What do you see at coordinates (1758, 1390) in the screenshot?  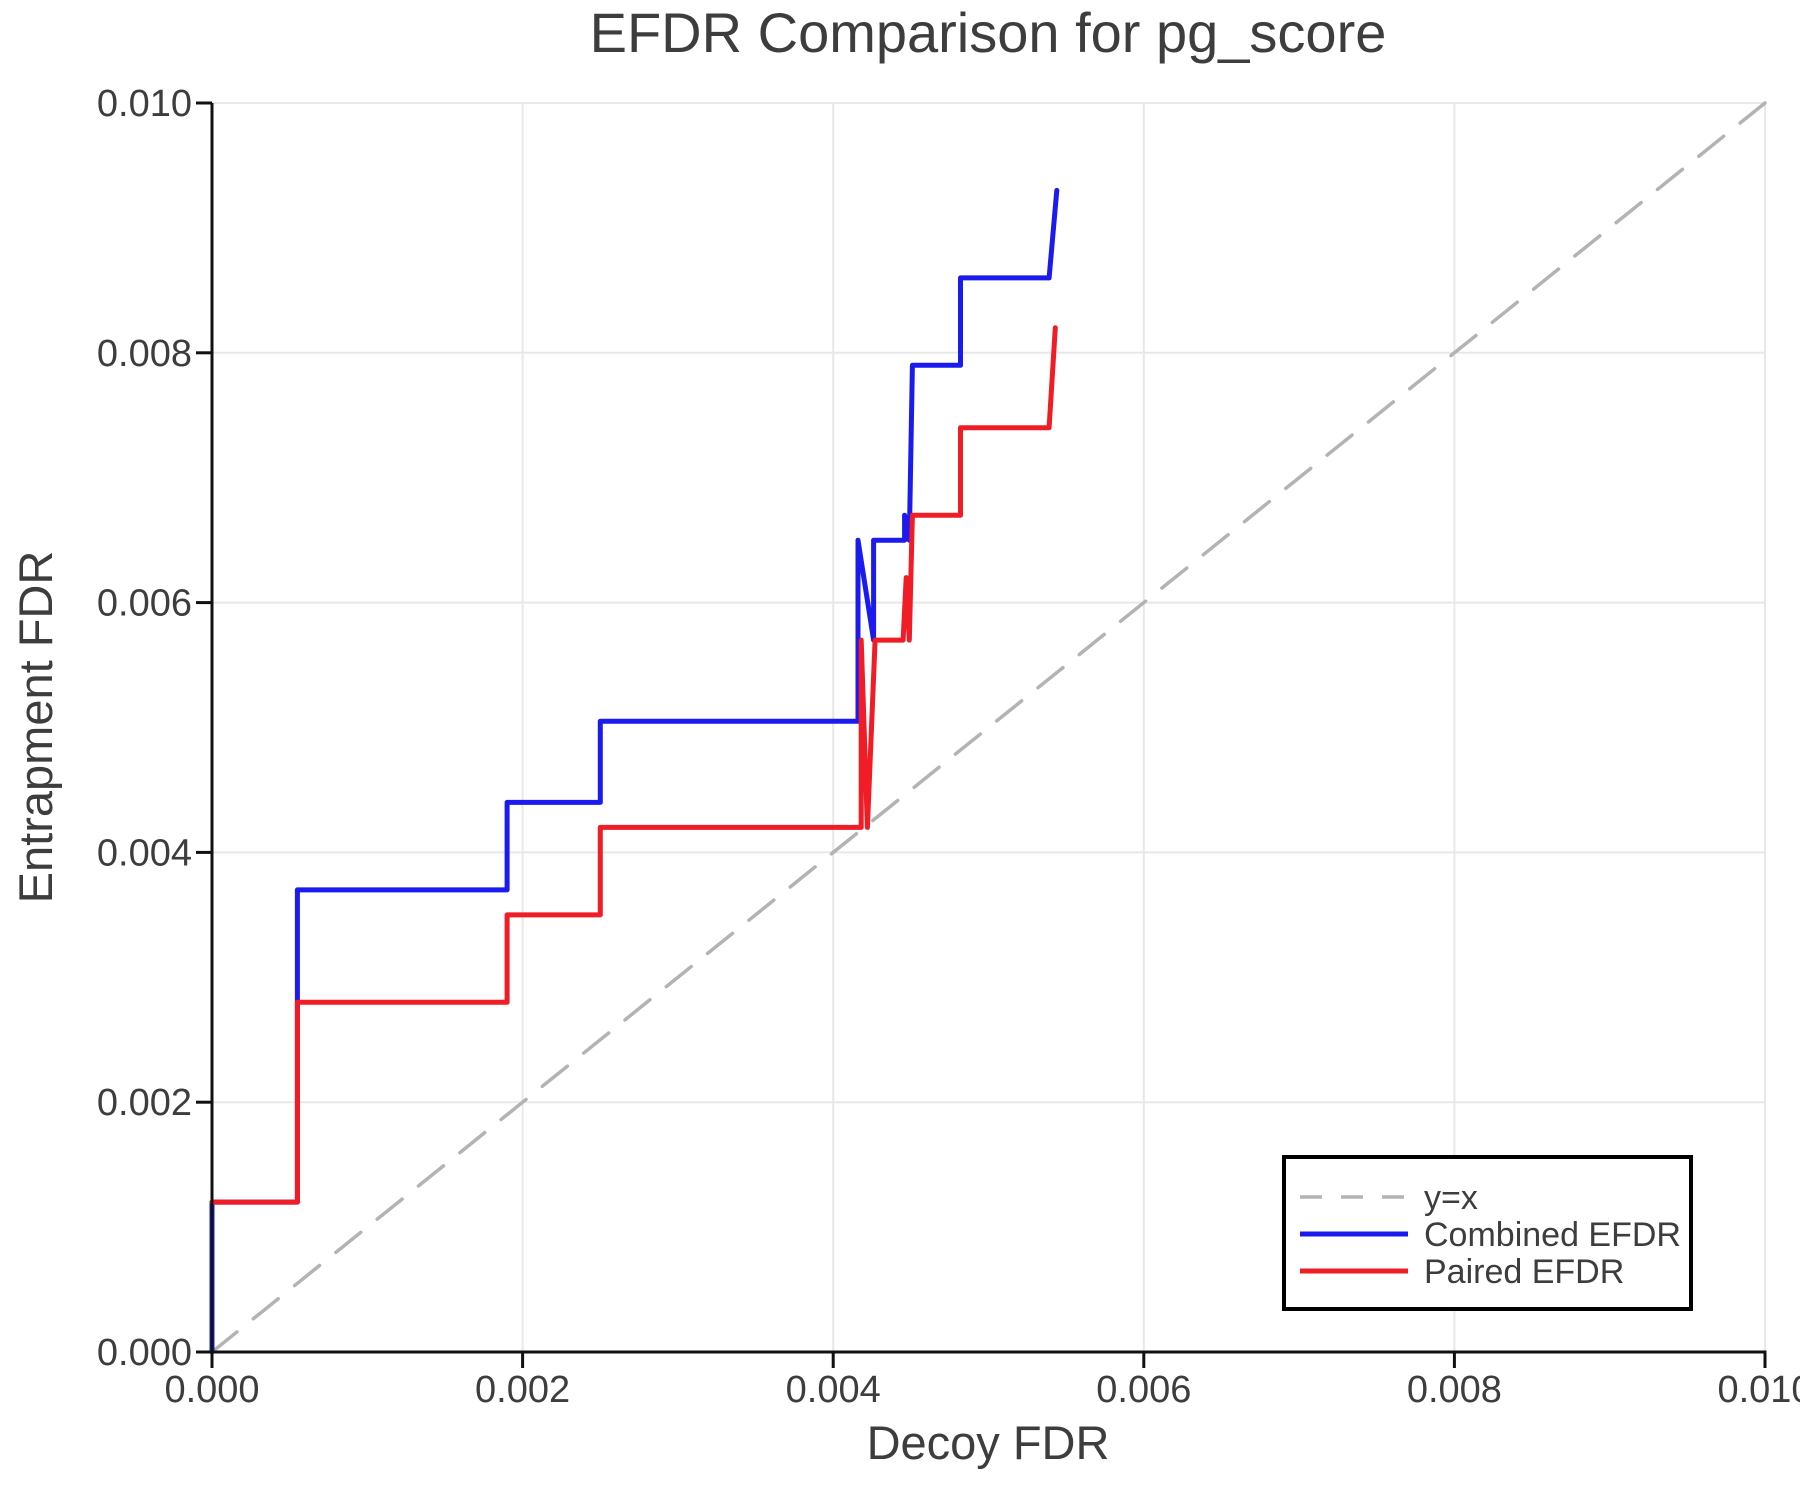 I see `x-tick-label: 0.010` at bounding box center [1758, 1390].